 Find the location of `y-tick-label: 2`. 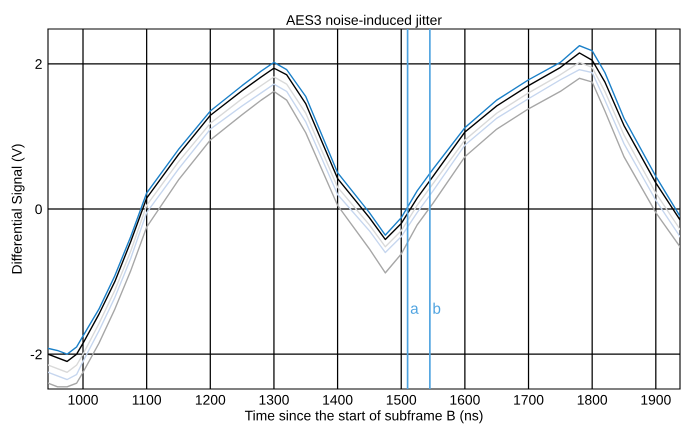

y-tick-label: 2 is located at coordinates (38, 64).